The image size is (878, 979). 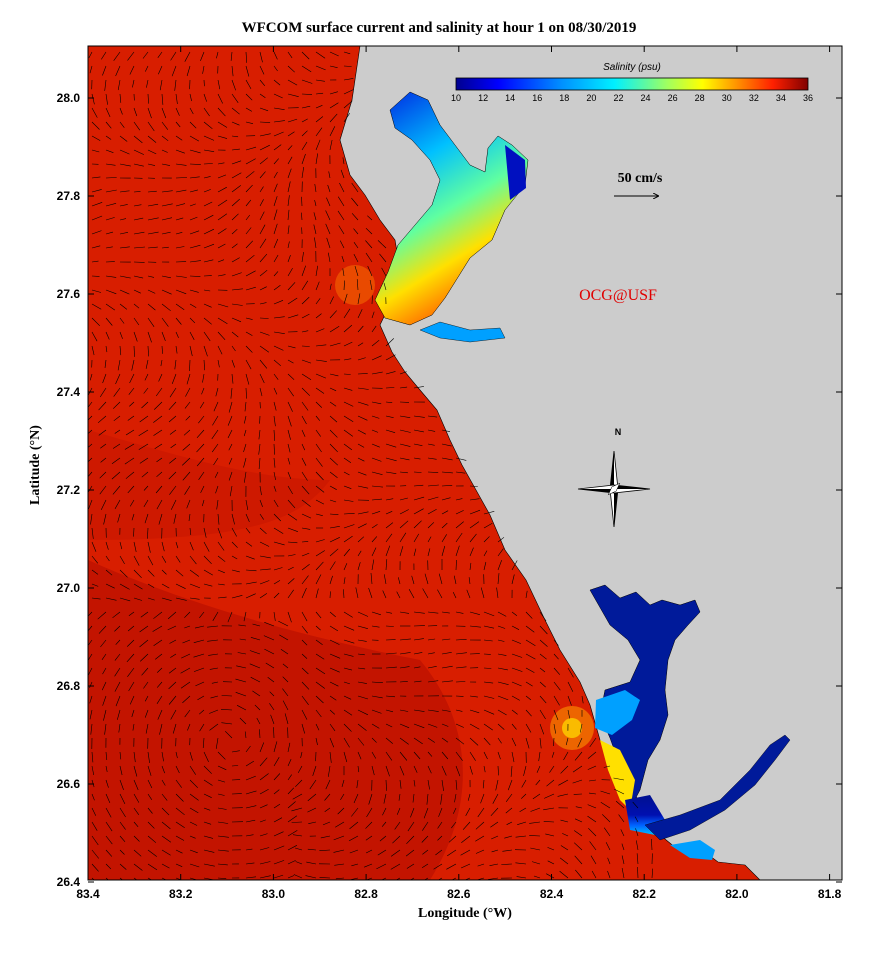 What do you see at coordinates (564, 98) in the screenshot?
I see `colorbar-label: 18` at bounding box center [564, 98].